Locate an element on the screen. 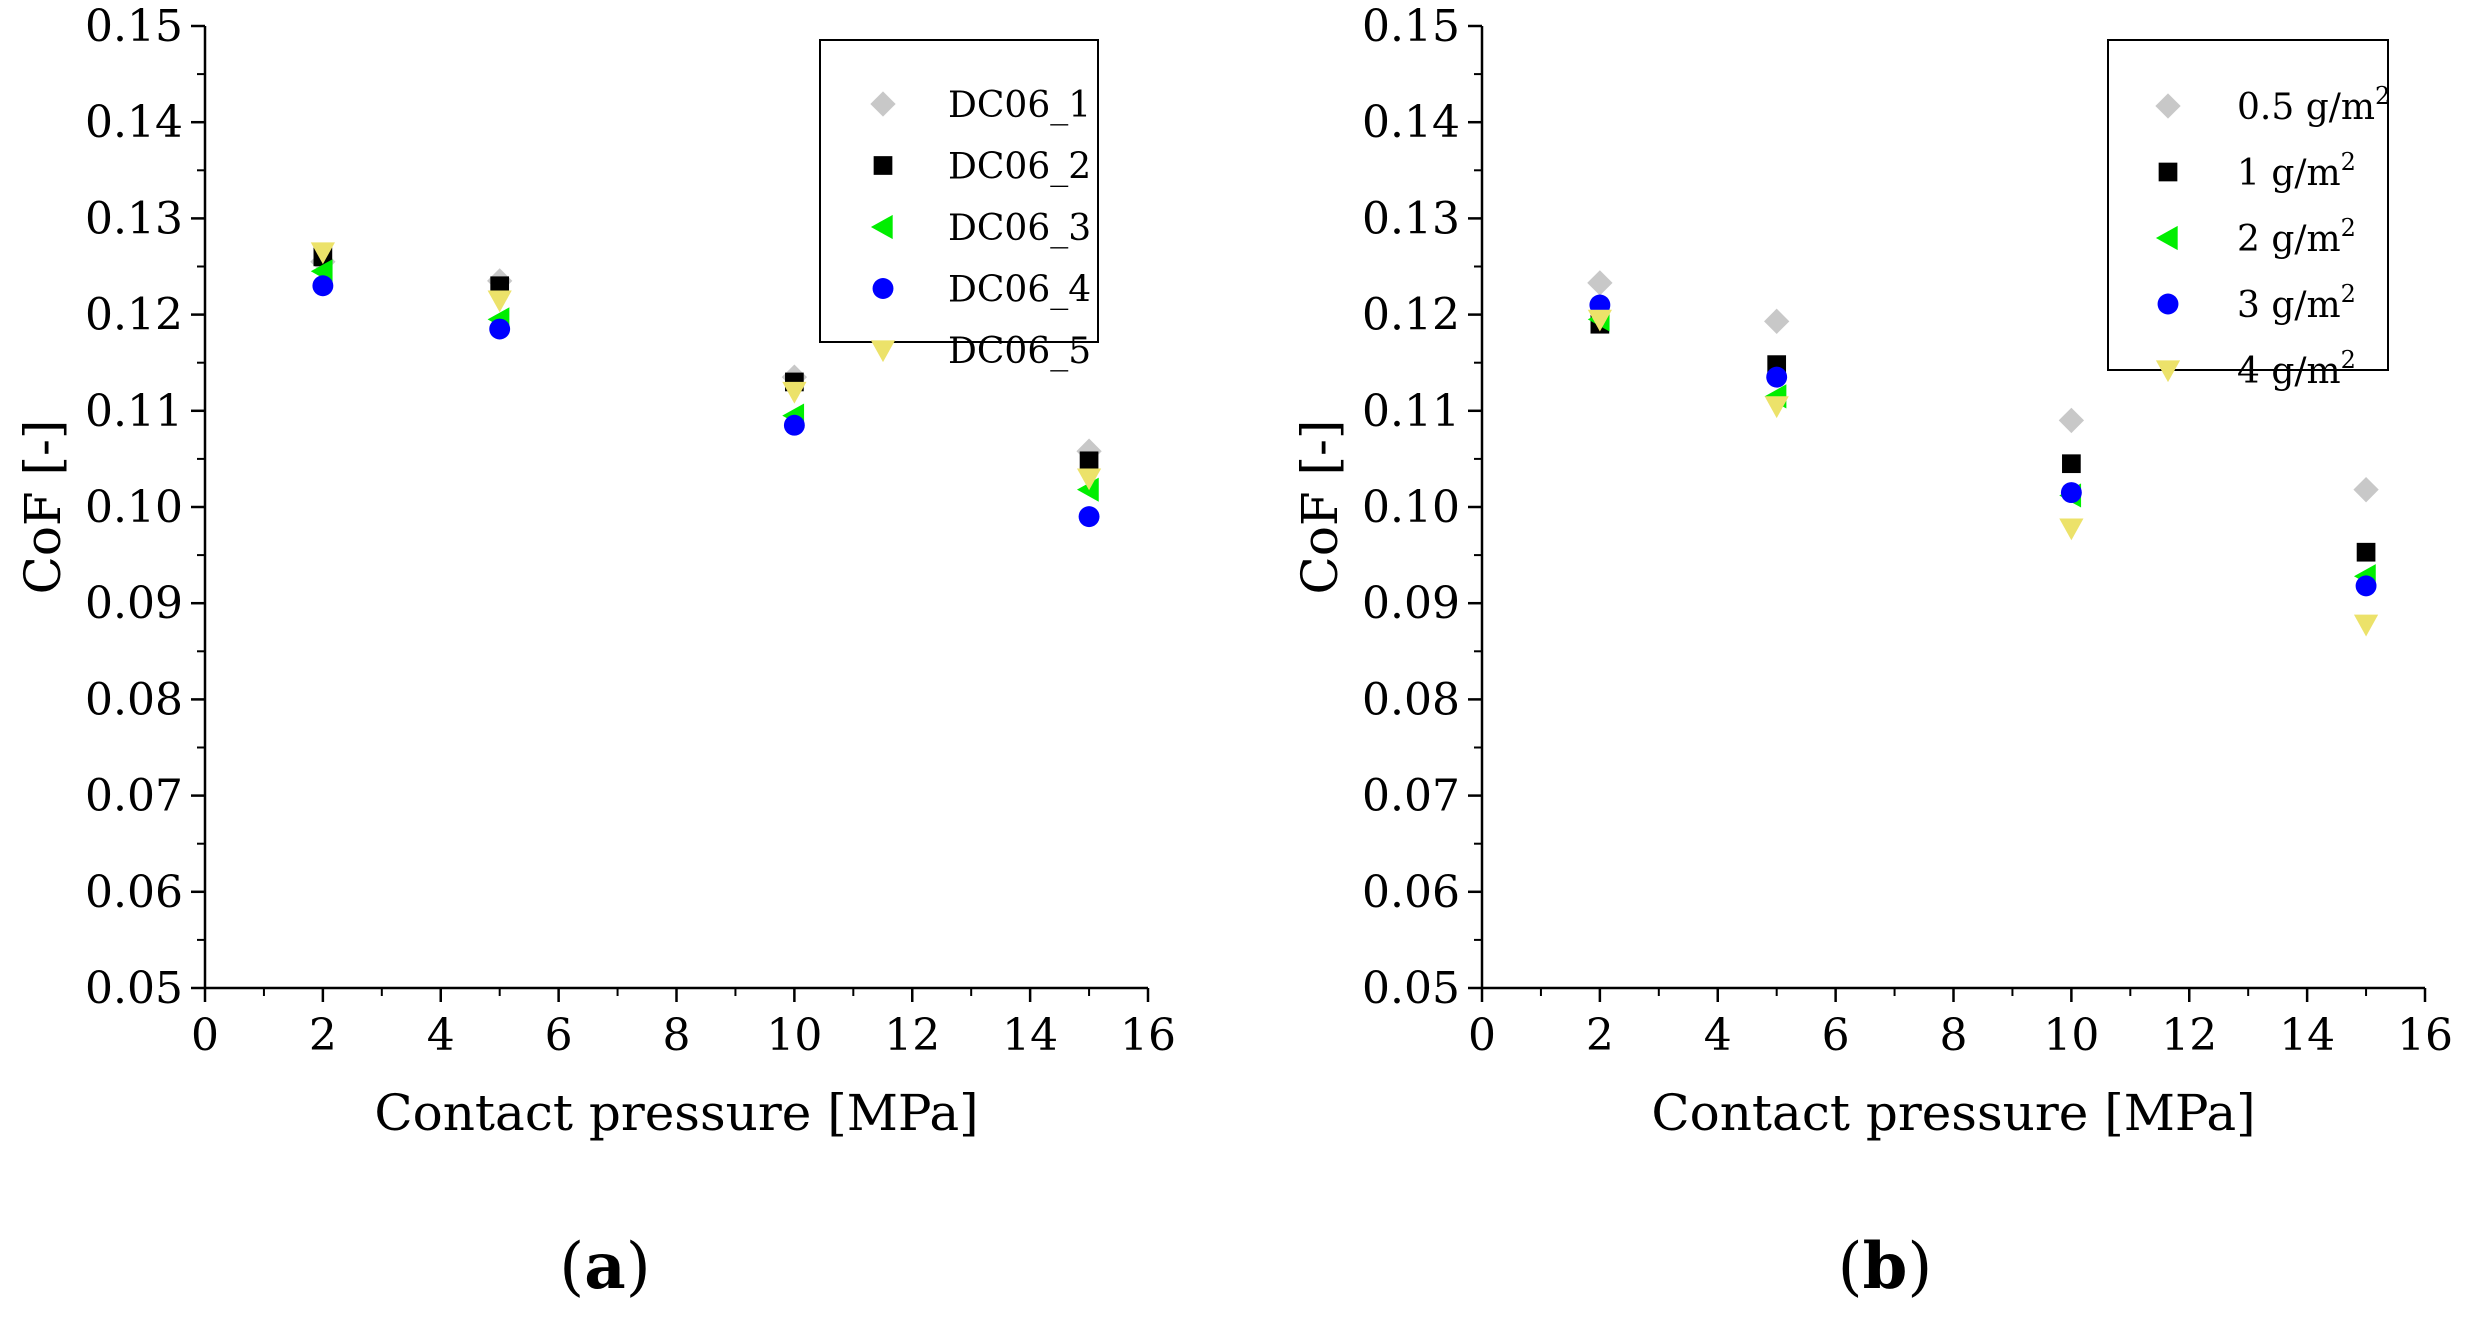  legend-label: 0.5 g/m2 is located at coordinates (2313, 105).